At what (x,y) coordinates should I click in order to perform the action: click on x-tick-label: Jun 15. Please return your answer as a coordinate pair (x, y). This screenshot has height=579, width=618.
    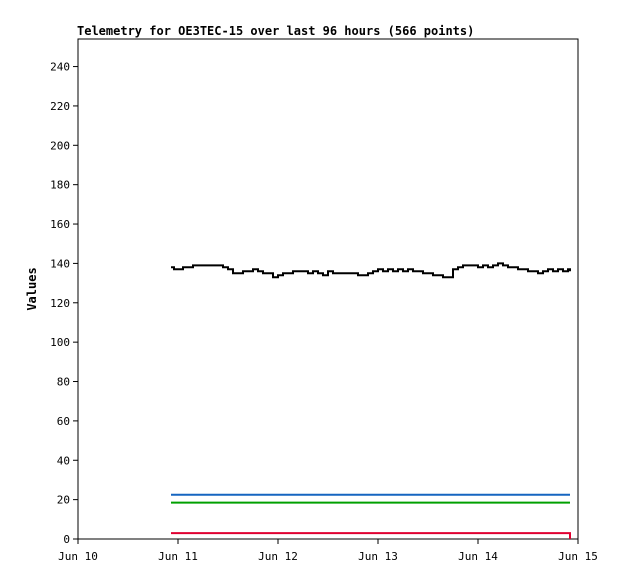
    Looking at the image, I should click on (578, 556).